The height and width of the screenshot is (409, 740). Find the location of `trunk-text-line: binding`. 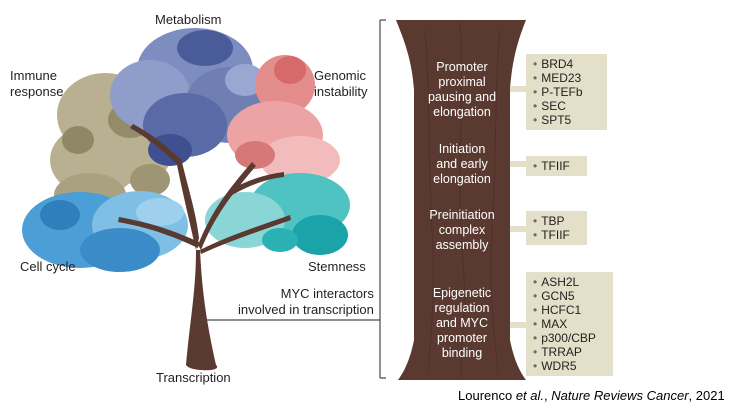

trunk-text-line: binding is located at coordinates (462, 353).